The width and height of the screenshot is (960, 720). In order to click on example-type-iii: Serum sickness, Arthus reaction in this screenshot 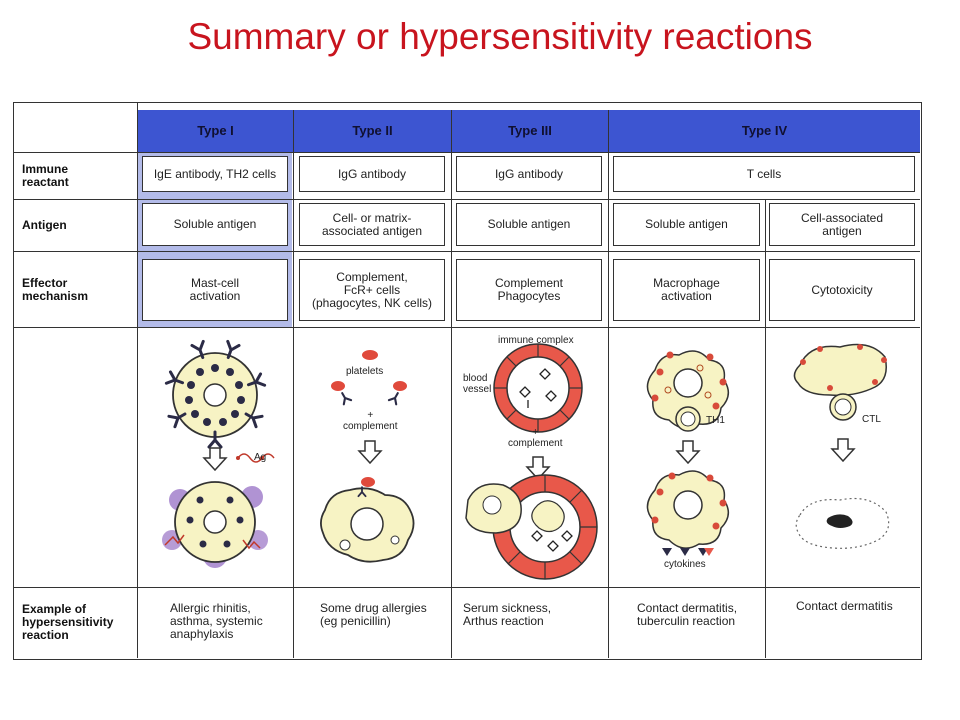, I will do `click(507, 614)`.